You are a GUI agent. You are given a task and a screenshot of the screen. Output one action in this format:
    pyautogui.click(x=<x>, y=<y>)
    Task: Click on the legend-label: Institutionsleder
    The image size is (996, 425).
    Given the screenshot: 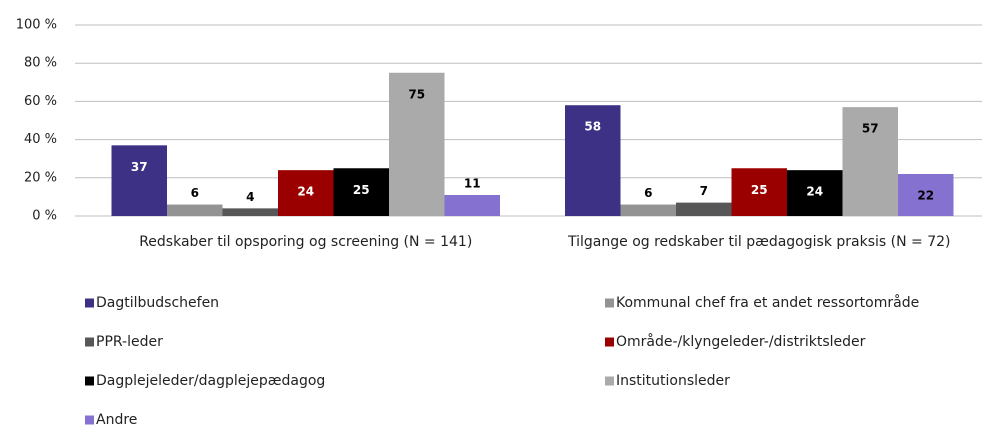 What is the action you would take?
    pyautogui.click(x=673, y=381)
    